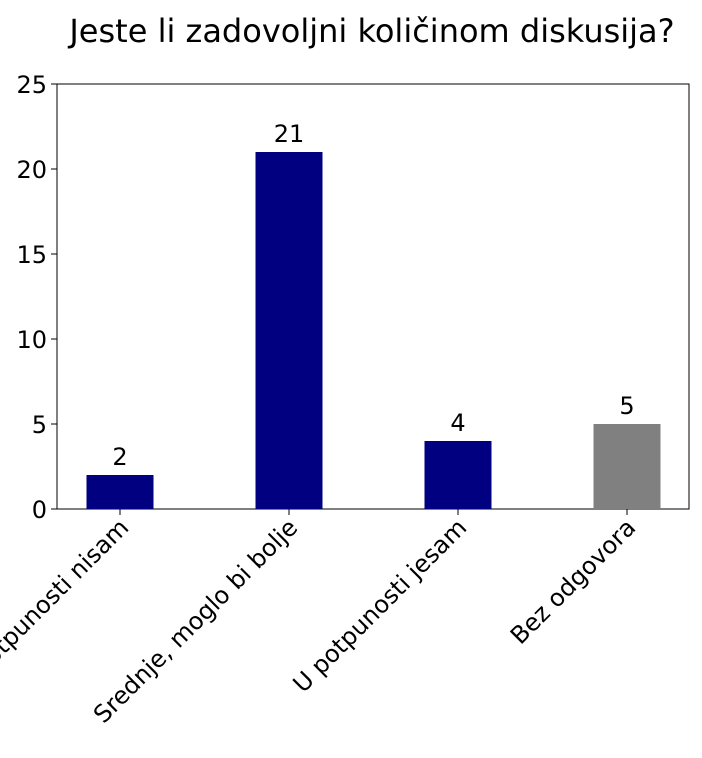 The width and height of the screenshot is (702, 758). What do you see at coordinates (370, 31) in the screenshot?
I see `chart-title: Jeste li zadovoljni količinom diskusija?` at bounding box center [370, 31].